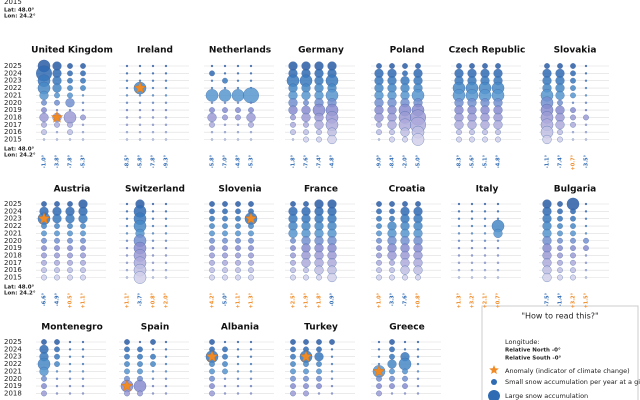  I want to click on lon-label: Lon: 24.2°, so click(20, 155).